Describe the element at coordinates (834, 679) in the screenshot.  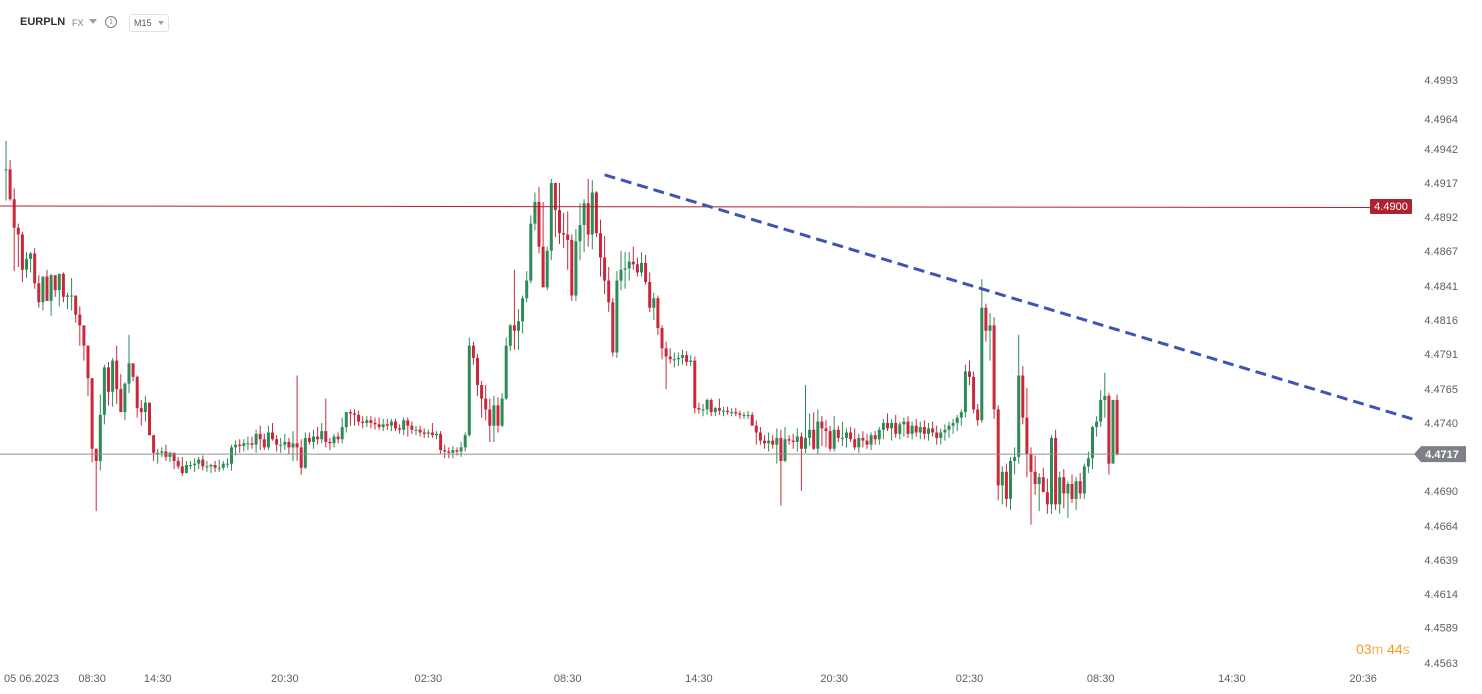
I see `x-tick-label: 20:30` at that location.